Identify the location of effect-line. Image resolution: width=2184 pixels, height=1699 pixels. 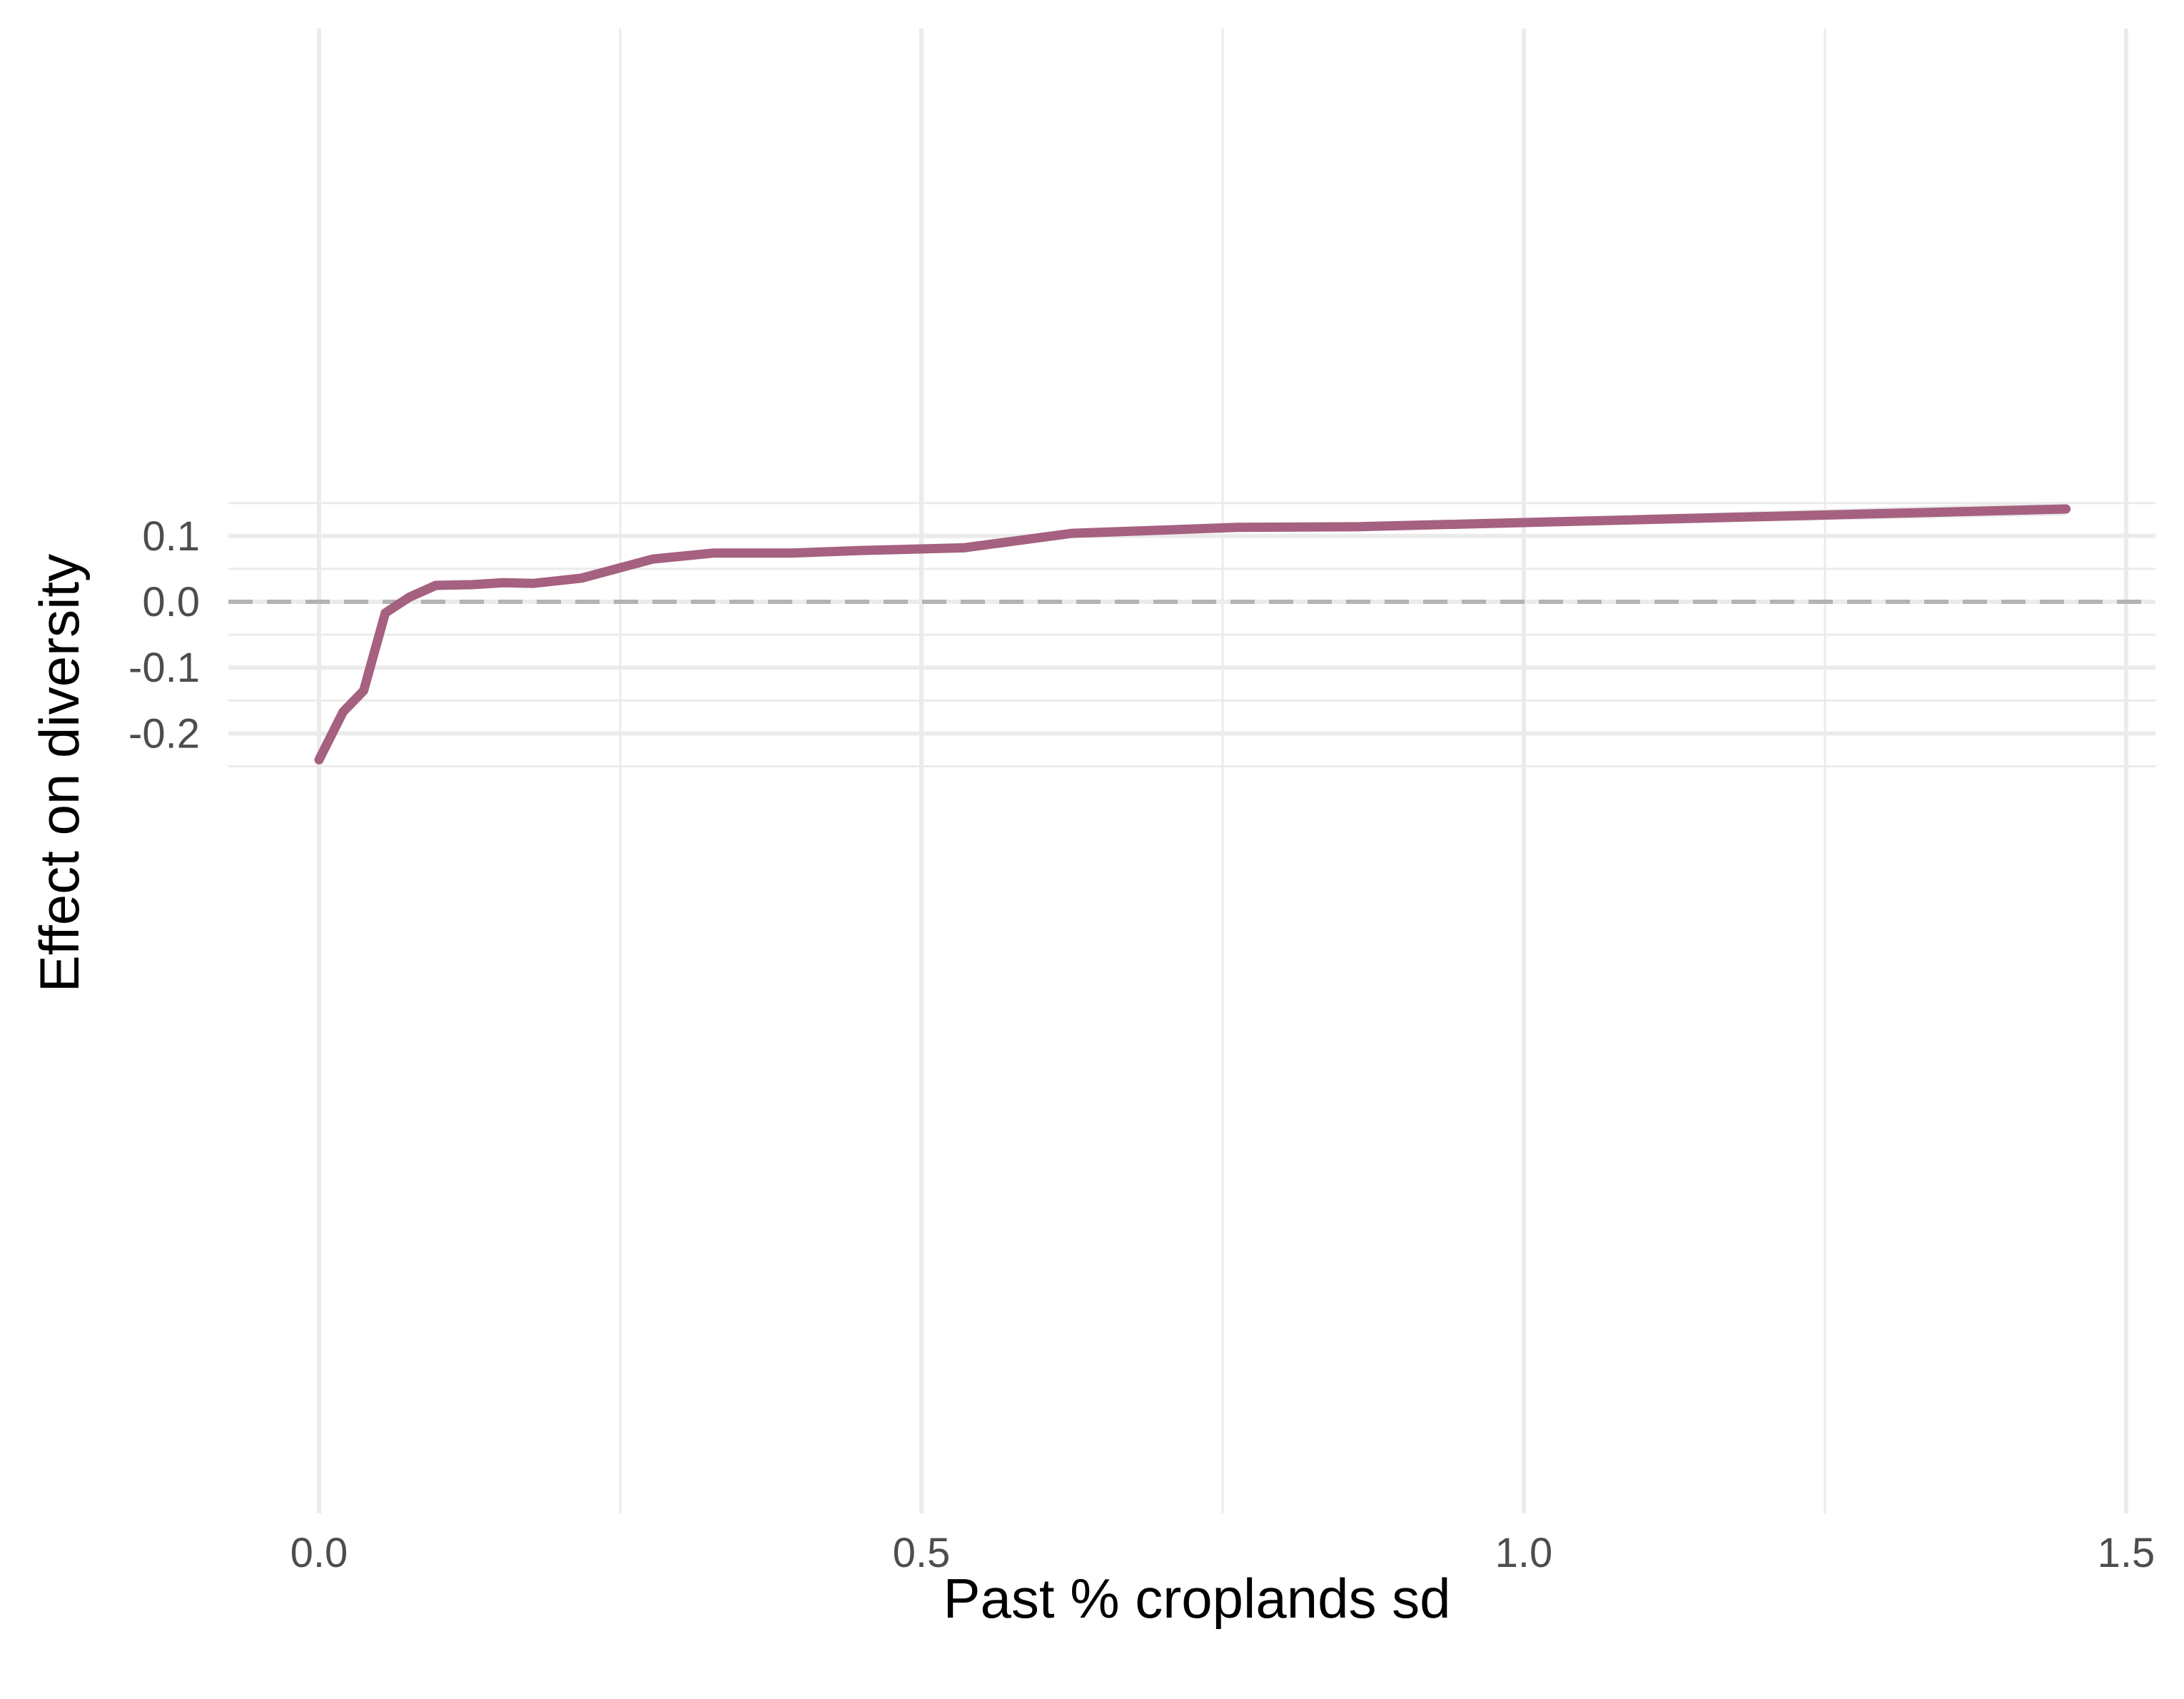
(1192, 634).